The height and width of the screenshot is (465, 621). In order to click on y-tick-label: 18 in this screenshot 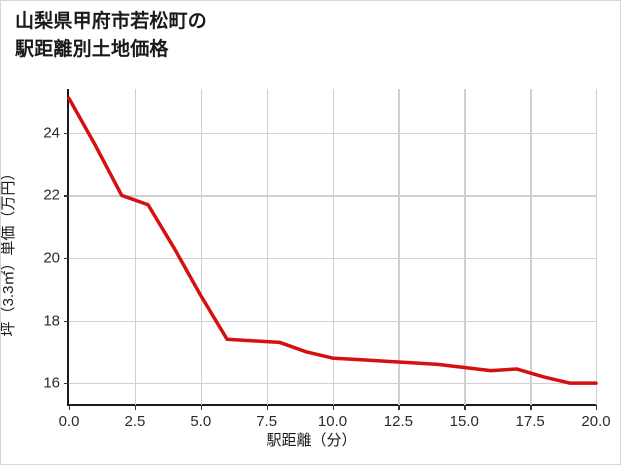, I will do `click(51, 321)`.